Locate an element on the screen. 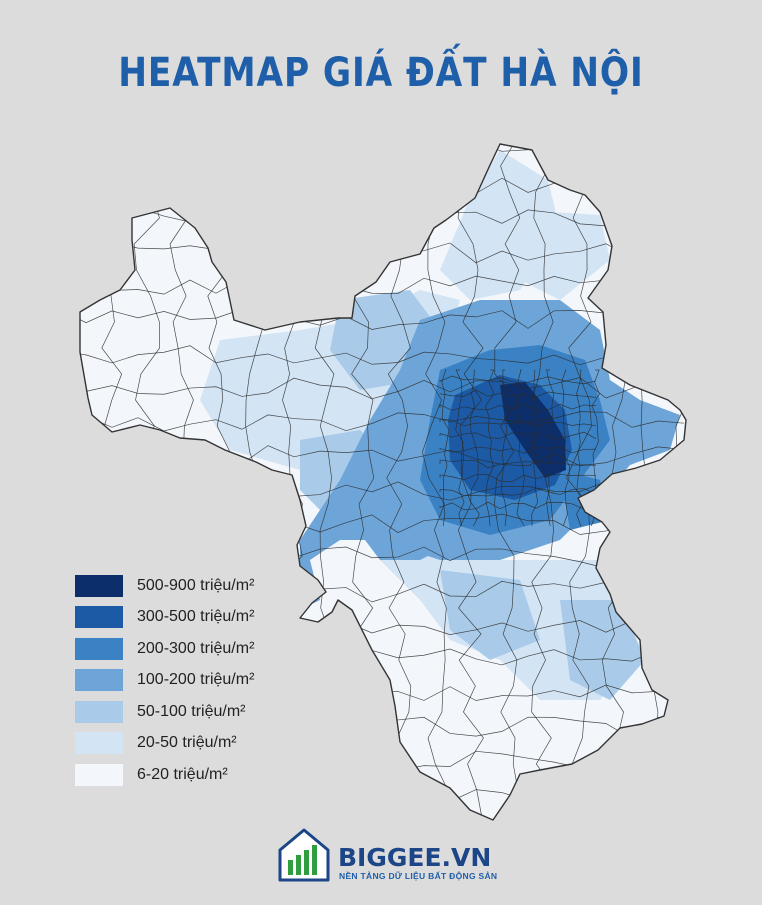  legend-item: 500-900 triệu/m² is located at coordinates (164, 586).